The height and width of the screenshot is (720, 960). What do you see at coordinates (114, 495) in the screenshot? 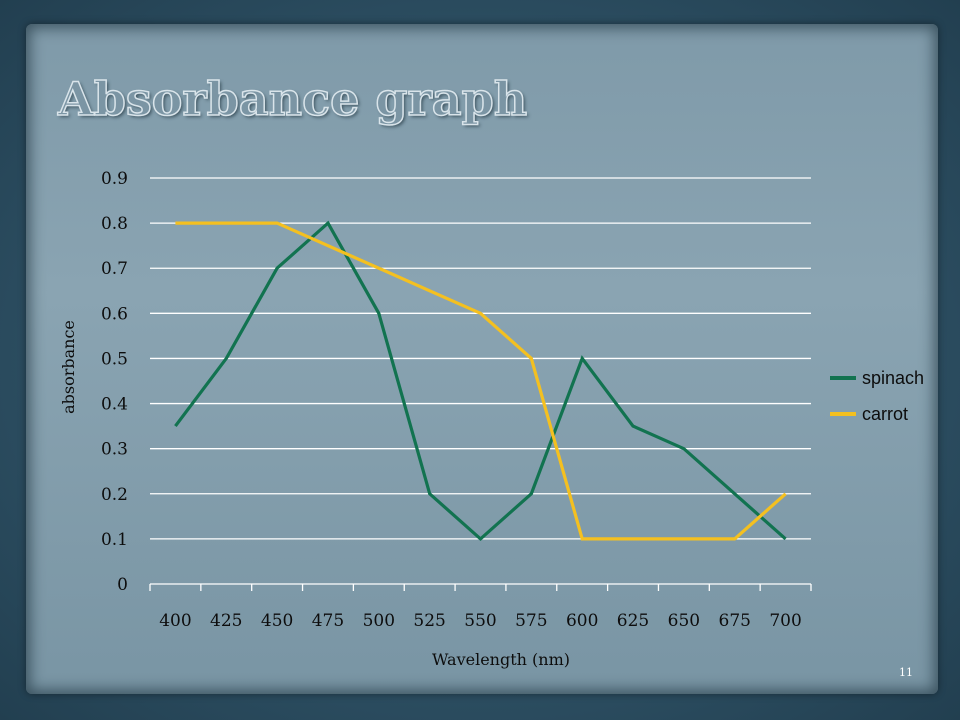
I see `y-tick-label: 0.2` at bounding box center [114, 495].